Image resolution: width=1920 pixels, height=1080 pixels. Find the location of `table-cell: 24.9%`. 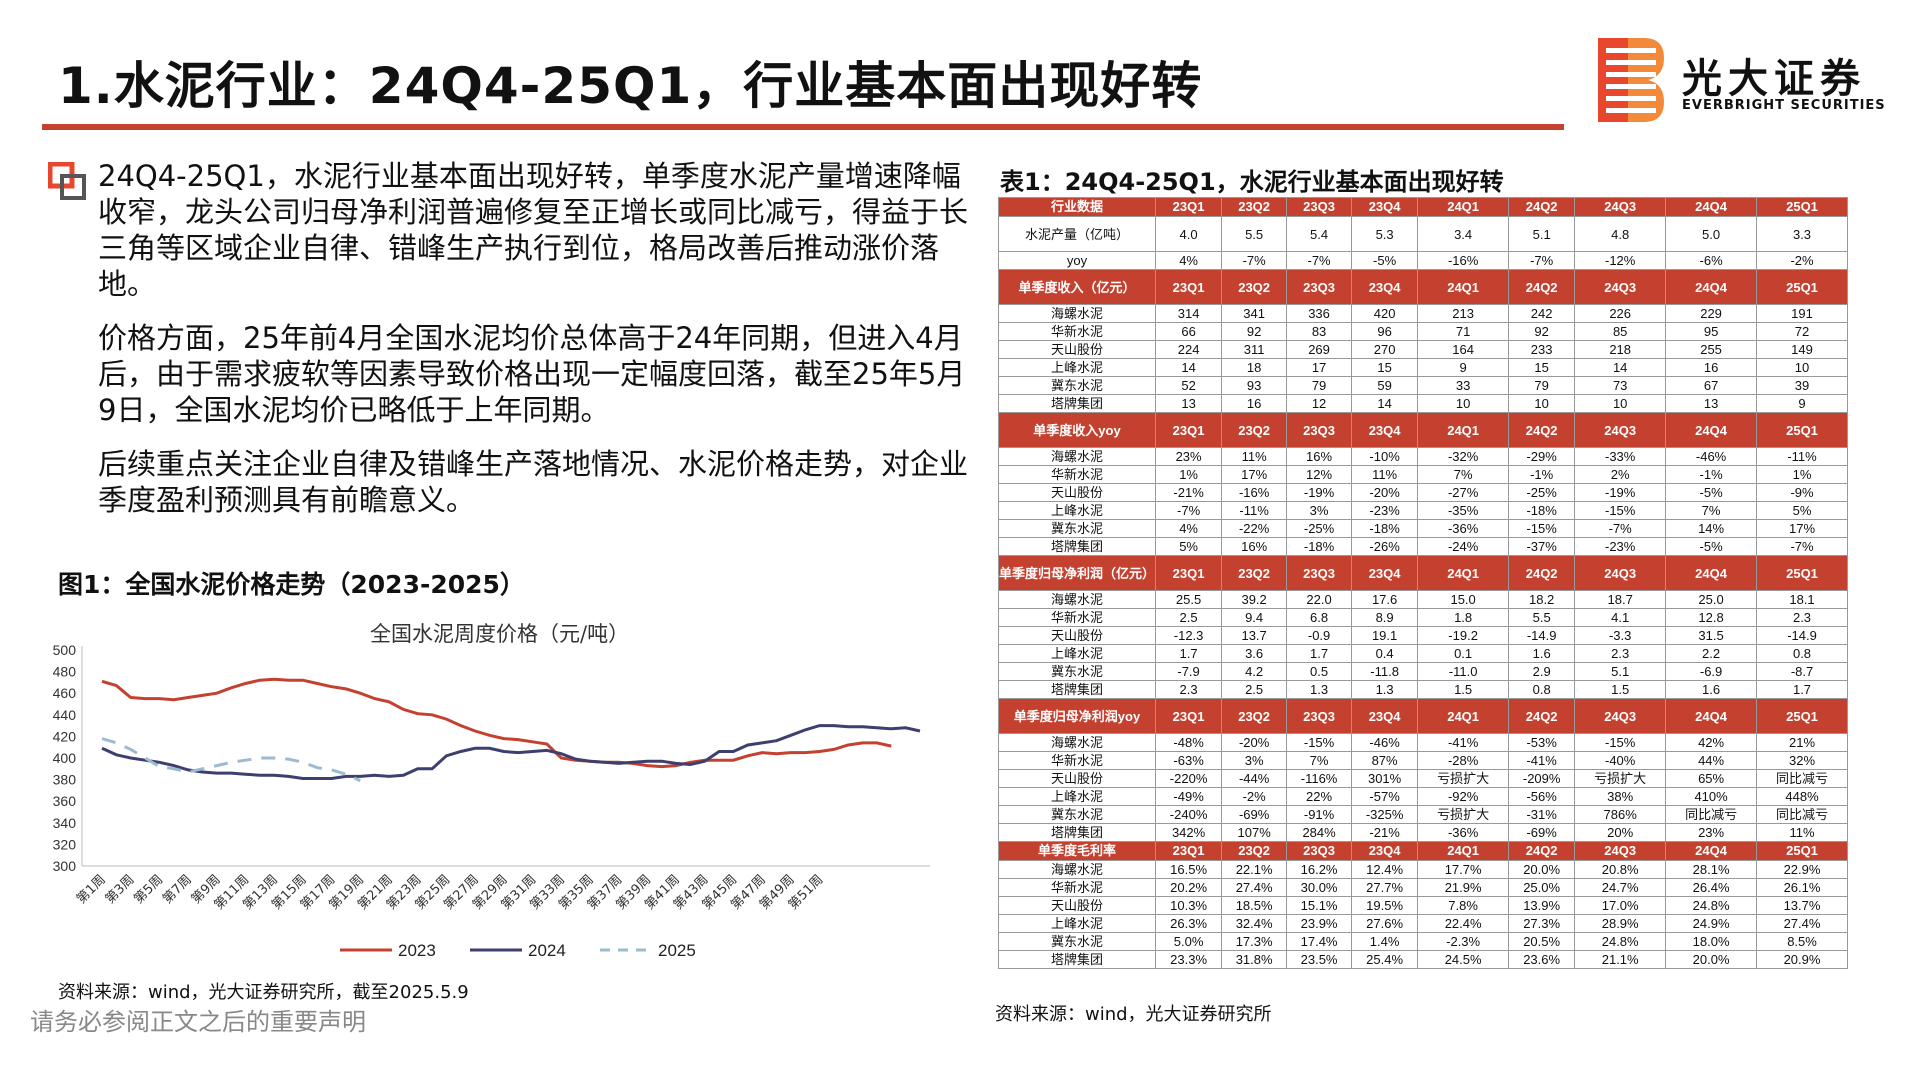

table-cell: 24.9% is located at coordinates (1711, 923).